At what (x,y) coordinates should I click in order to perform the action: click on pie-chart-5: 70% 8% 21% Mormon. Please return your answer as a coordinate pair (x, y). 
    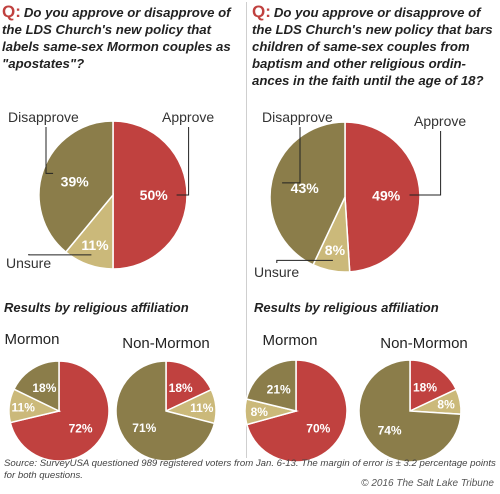
    Looking at the image, I should click on (296, 397).